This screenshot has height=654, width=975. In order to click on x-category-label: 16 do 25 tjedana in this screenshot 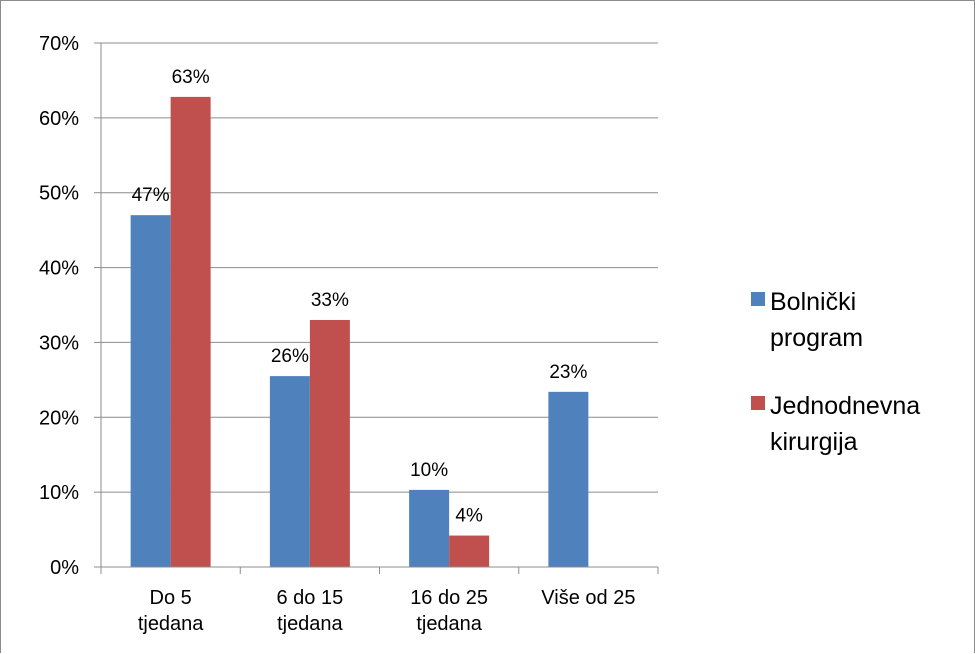, I will do `click(449, 611)`.